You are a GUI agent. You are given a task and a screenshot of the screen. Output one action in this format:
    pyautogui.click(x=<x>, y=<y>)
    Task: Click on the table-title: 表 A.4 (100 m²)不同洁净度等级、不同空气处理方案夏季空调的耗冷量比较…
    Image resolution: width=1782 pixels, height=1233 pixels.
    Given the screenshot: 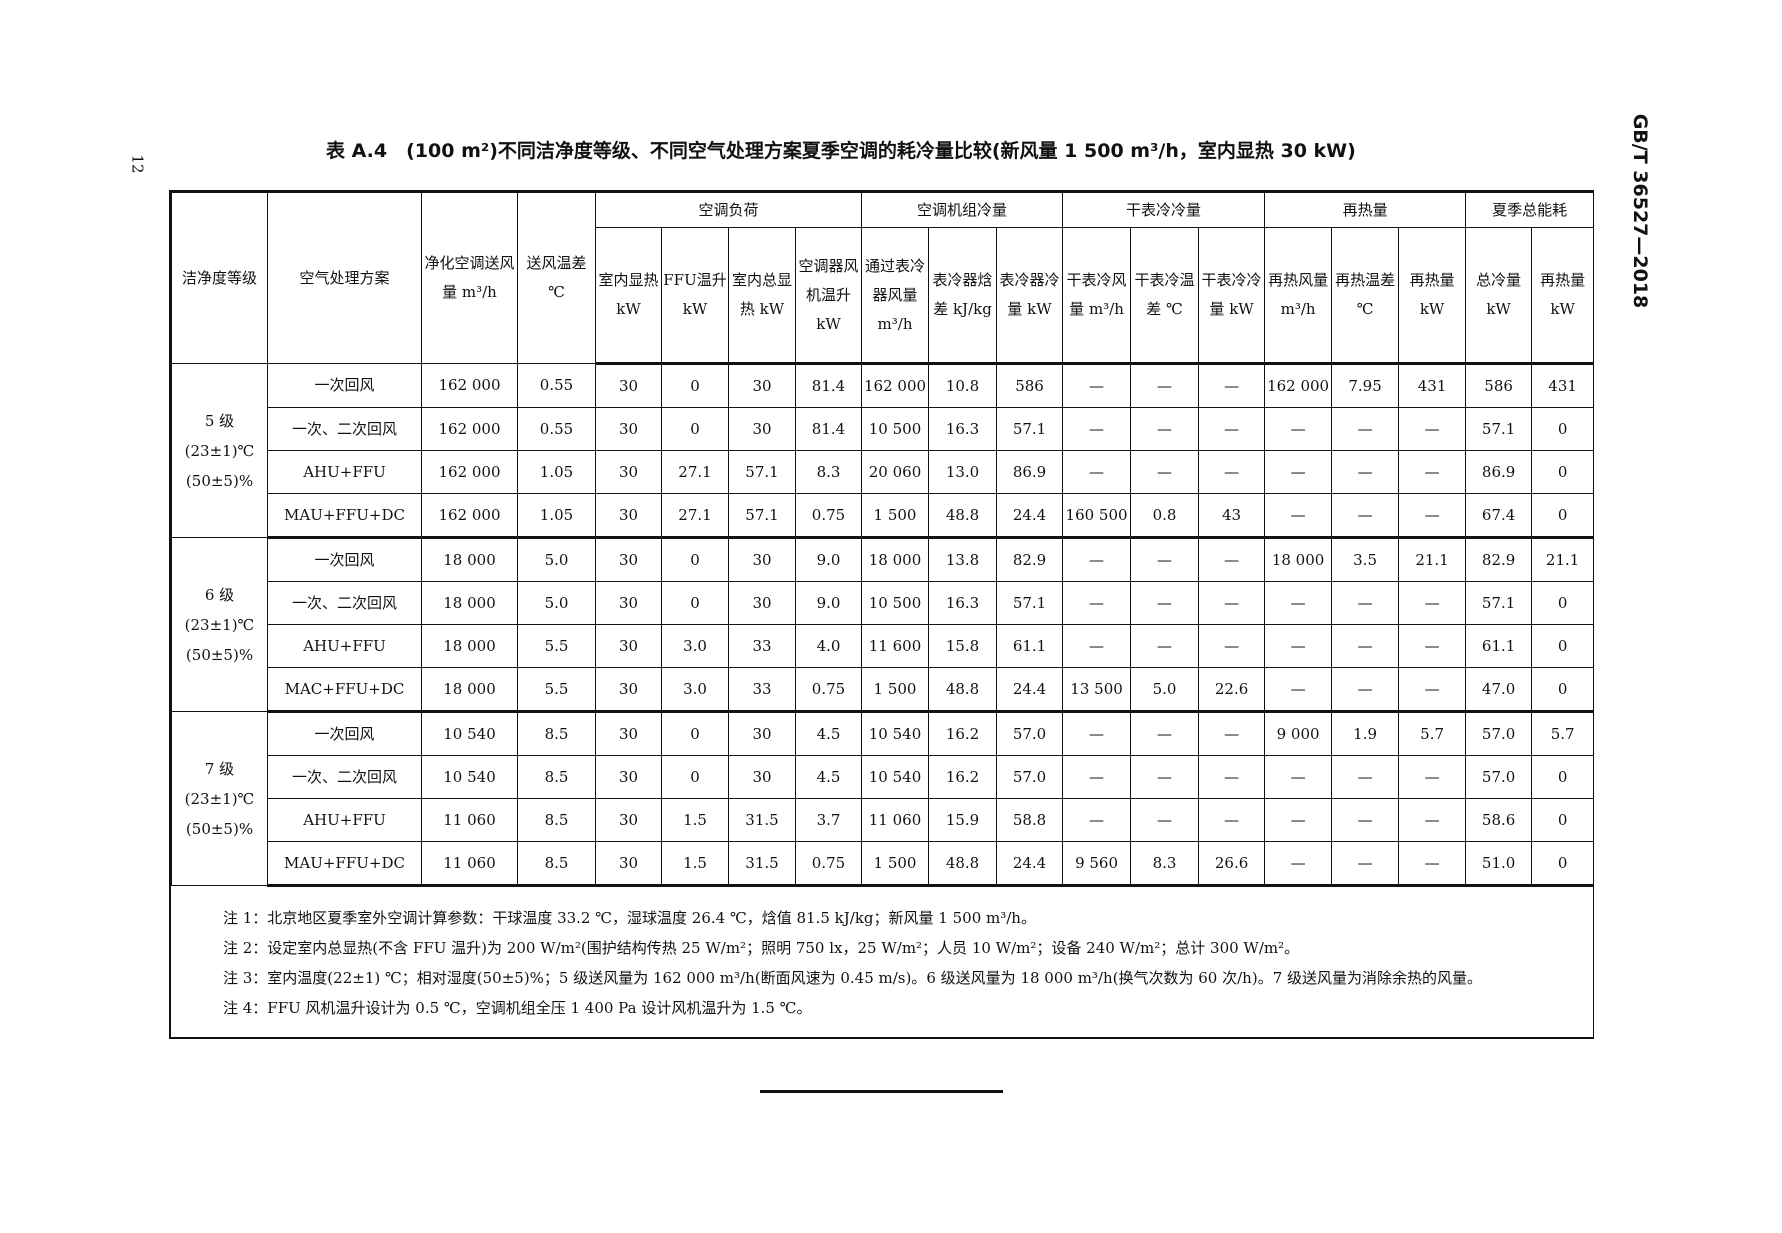 What is the action you would take?
    pyautogui.click(x=841, y=151)
    